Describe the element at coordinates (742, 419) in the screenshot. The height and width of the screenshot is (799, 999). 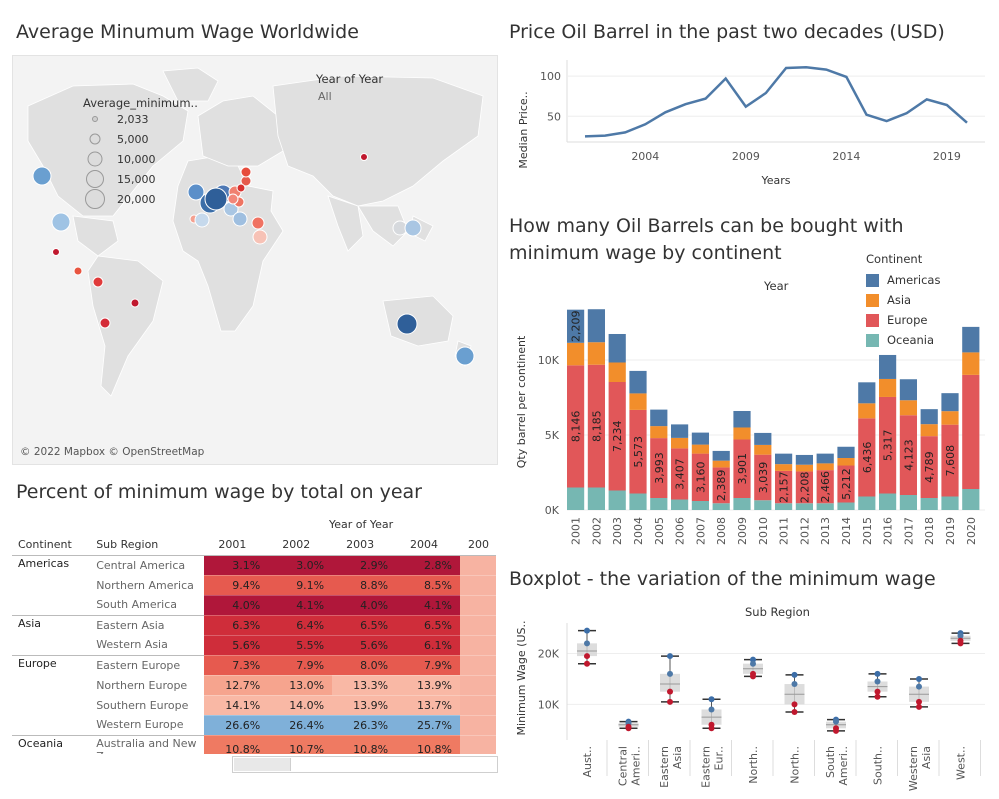
I see `bar-americas-2009` at that location.